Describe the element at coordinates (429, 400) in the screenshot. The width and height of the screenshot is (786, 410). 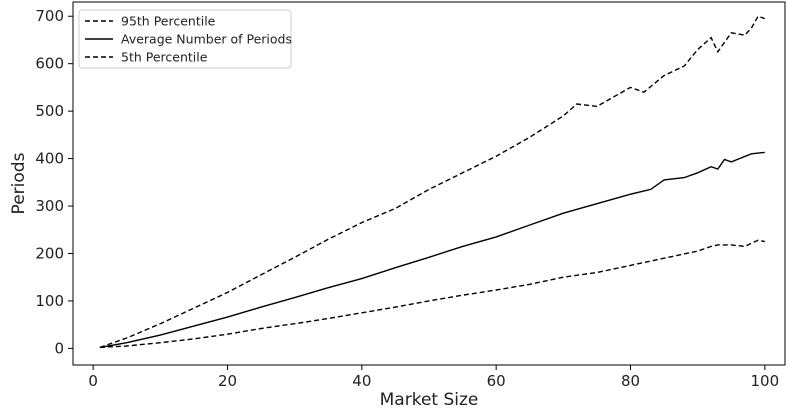
I see `x-axis-label: Market Size` at that location.